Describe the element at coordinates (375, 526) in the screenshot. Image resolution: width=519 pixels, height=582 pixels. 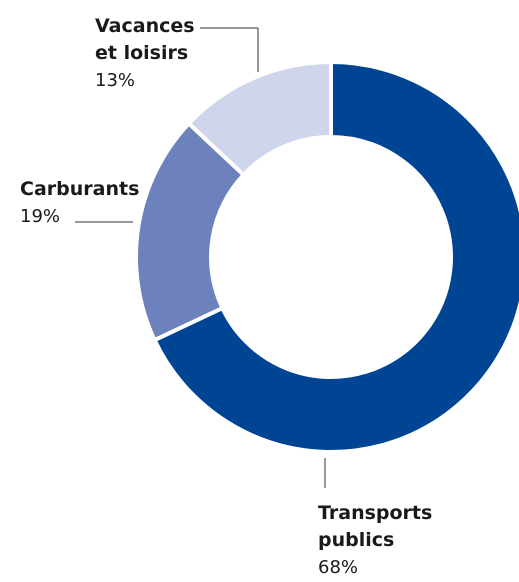
I see `category-label: Transports publics` at that location.